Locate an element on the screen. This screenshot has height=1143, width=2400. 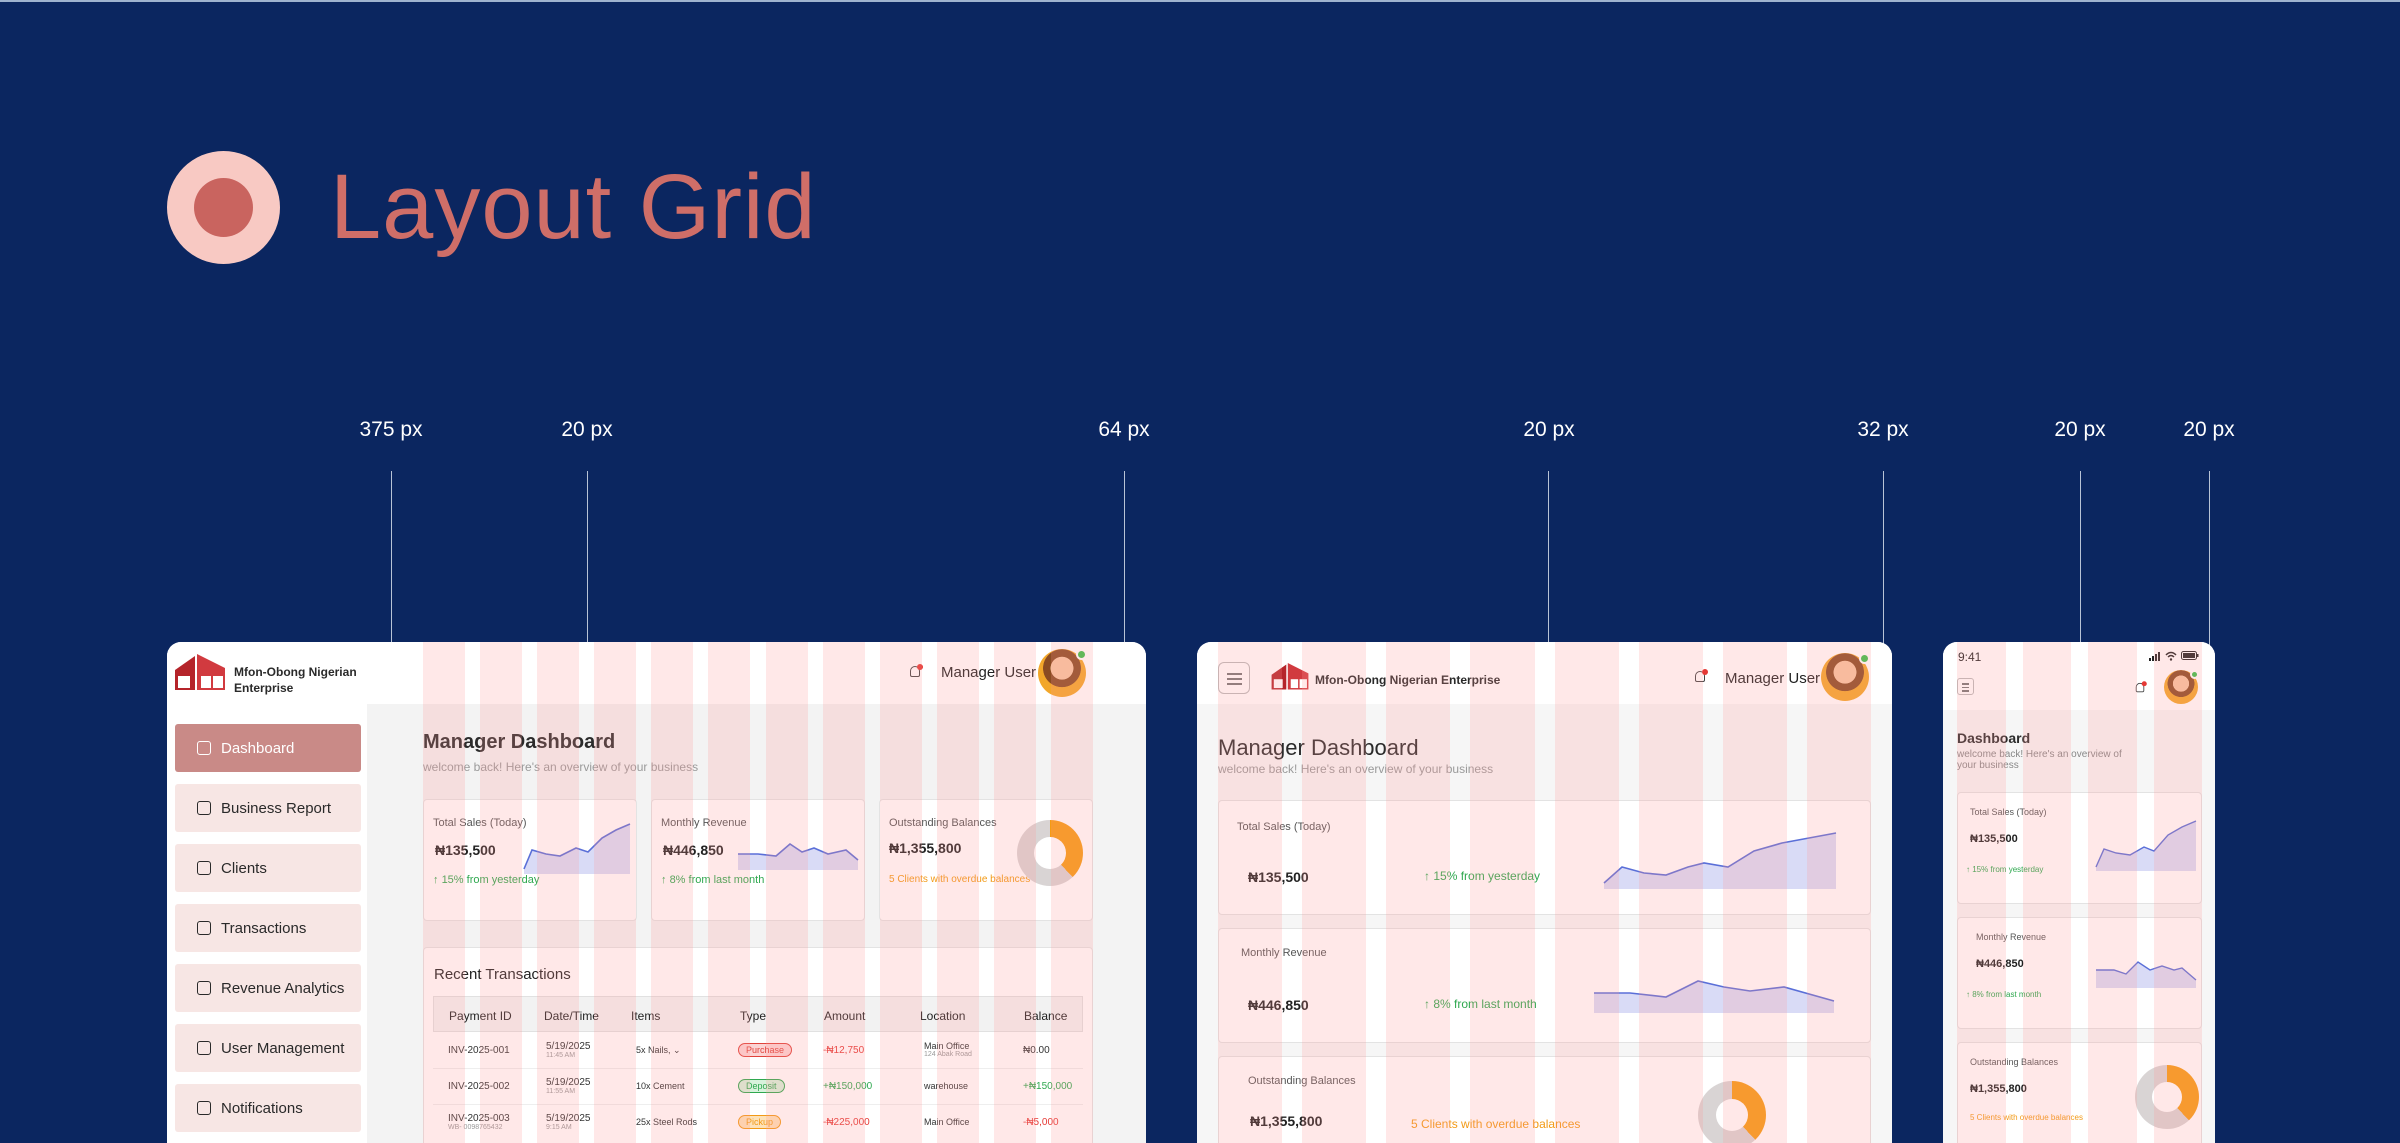
table-header: Type is located at coordinates (753, 1016).